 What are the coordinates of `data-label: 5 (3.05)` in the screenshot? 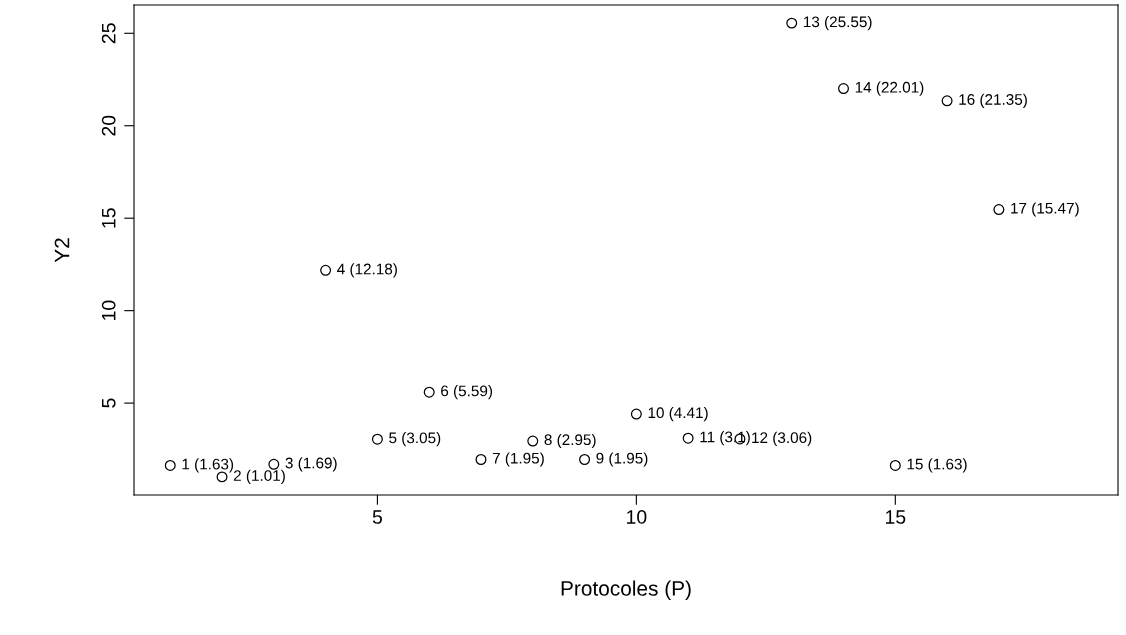 It's located at (415, 439).